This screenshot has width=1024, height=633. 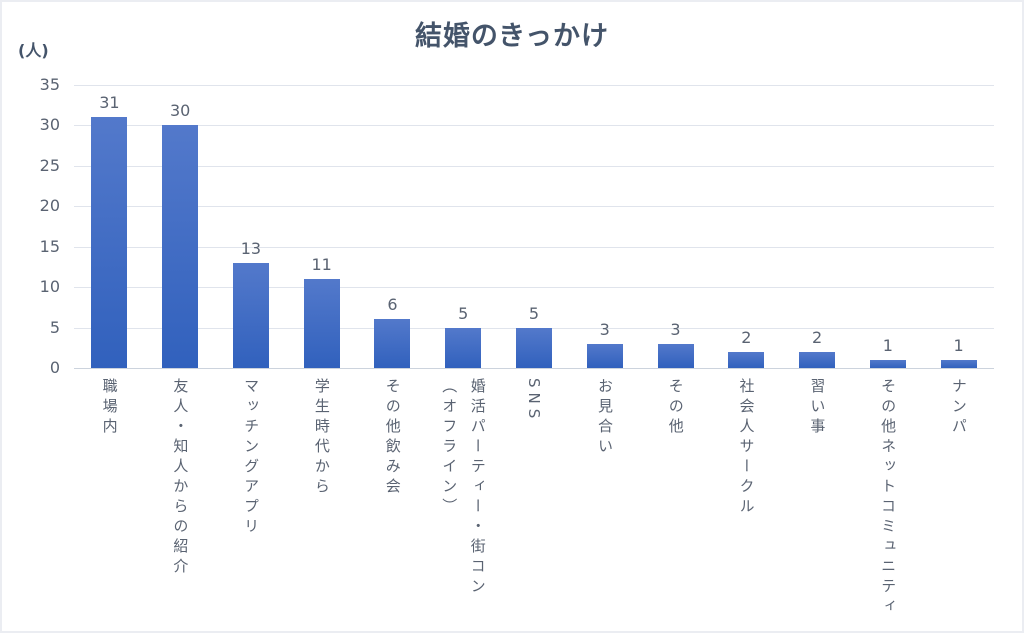 I want to click on y-tick-label: 35, so click(x=49, y=84).